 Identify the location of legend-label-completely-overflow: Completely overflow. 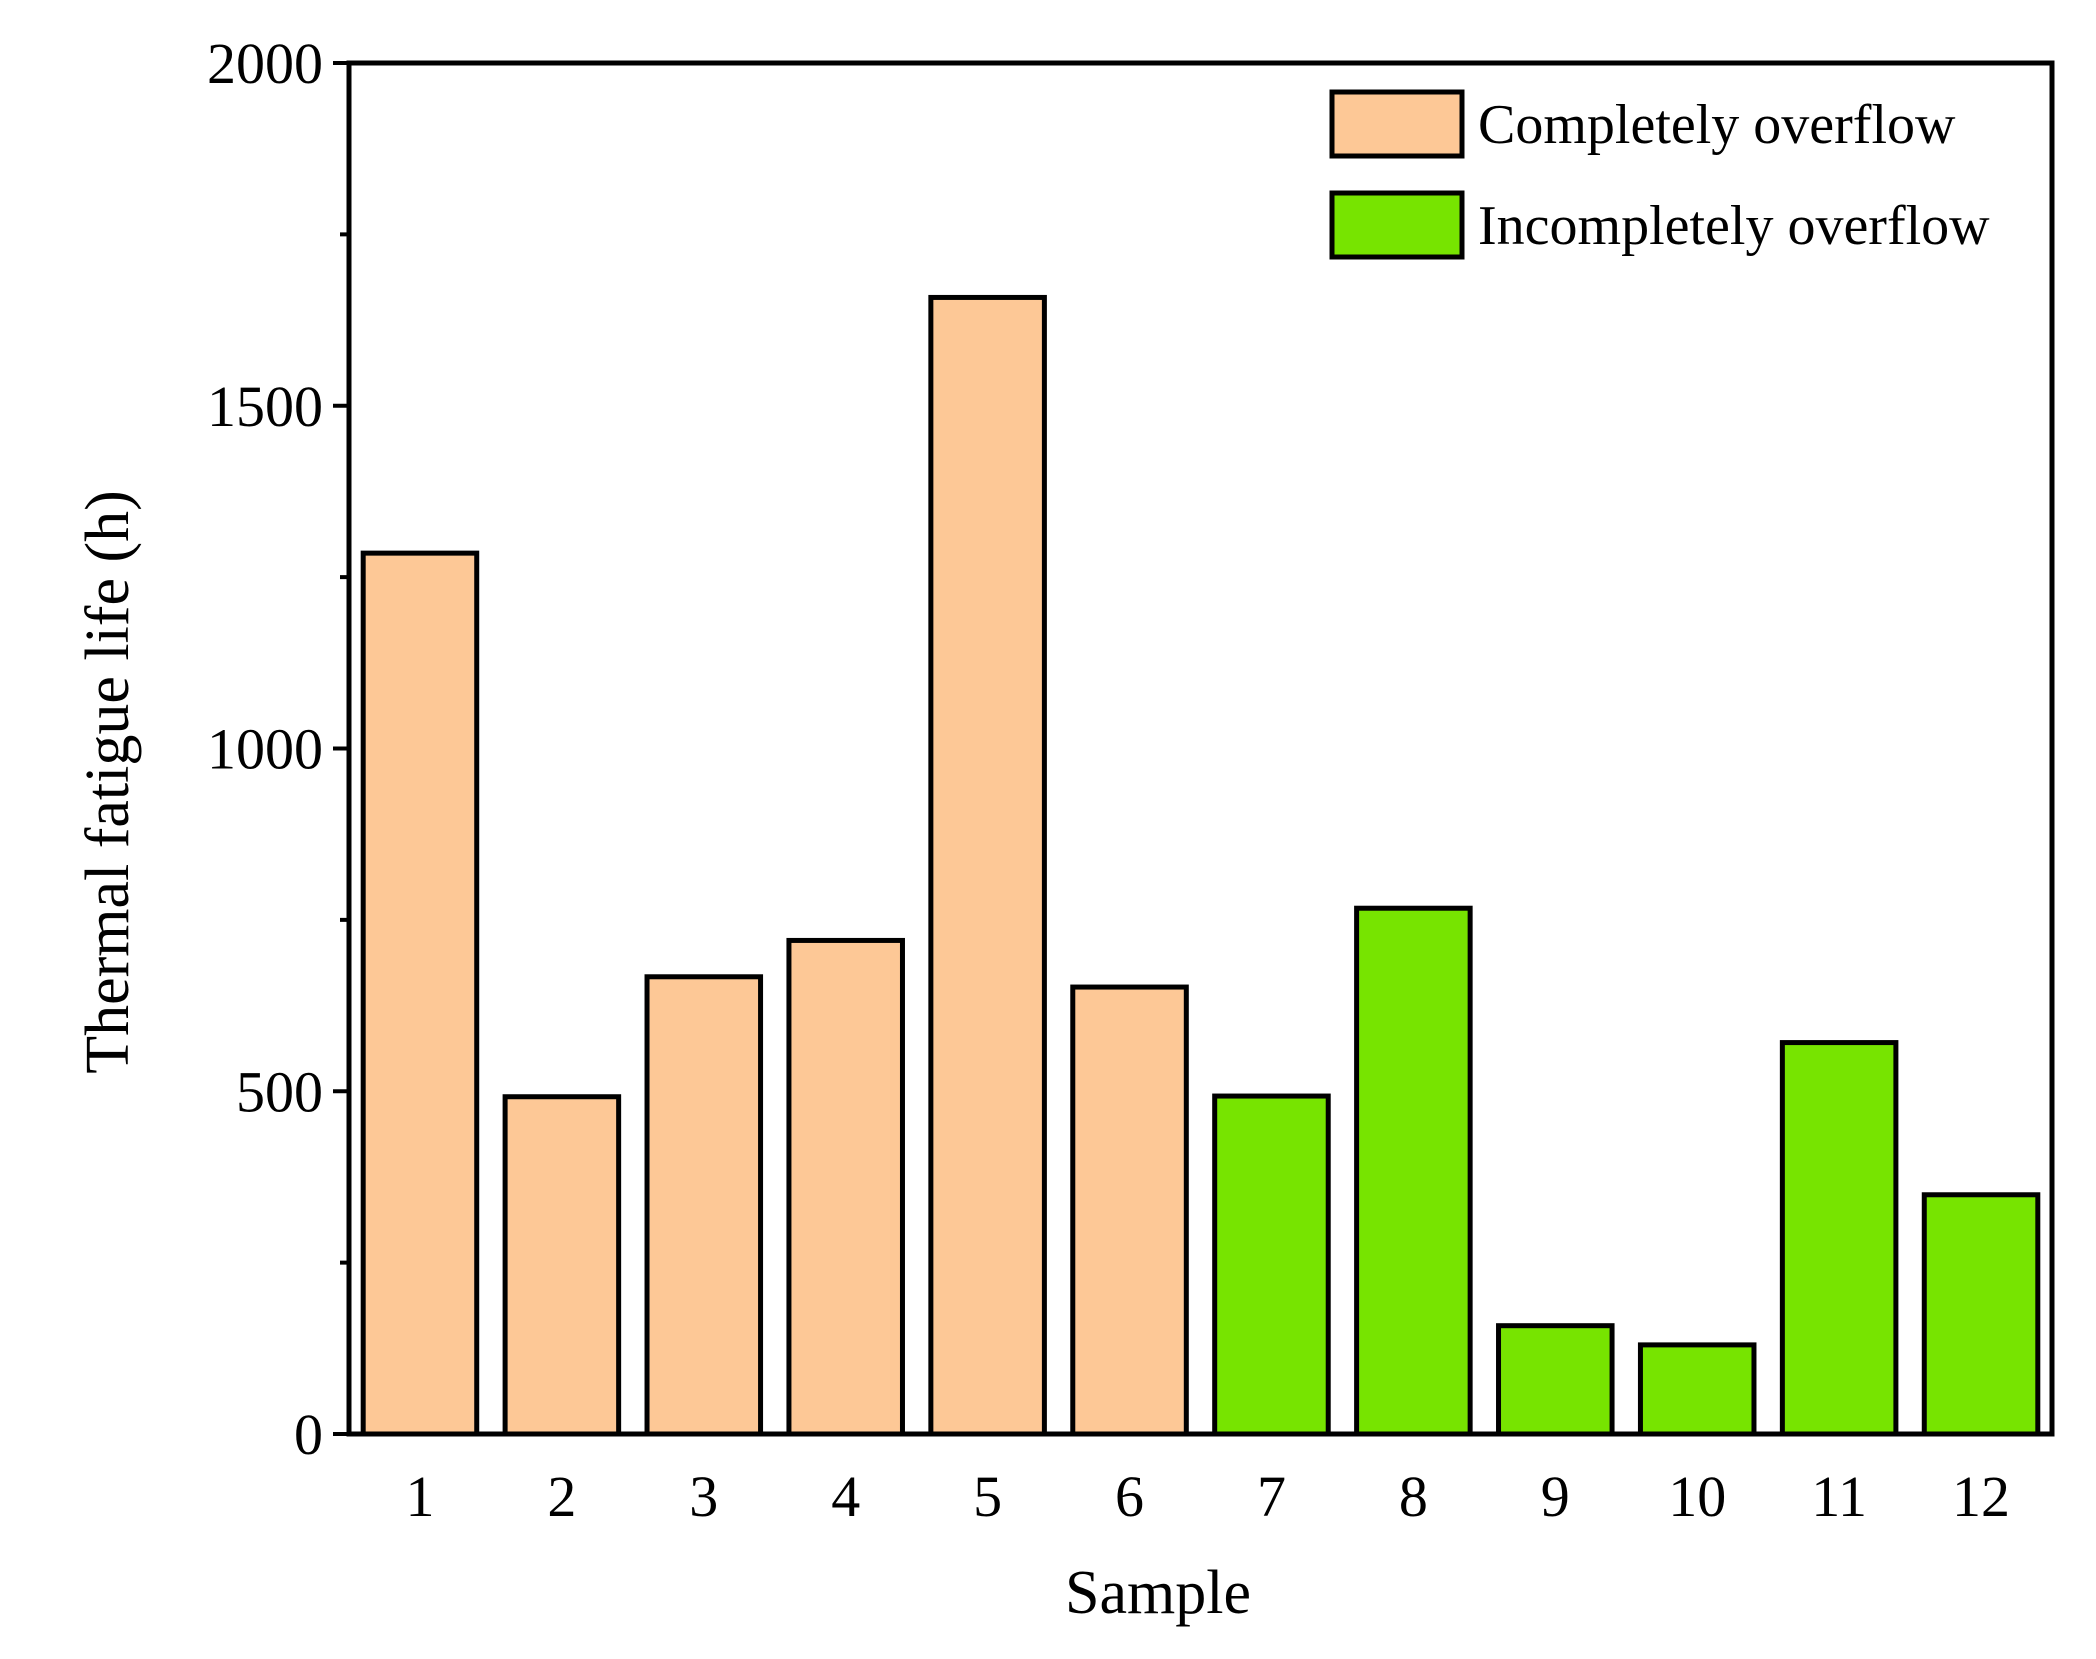
(1717, 125).